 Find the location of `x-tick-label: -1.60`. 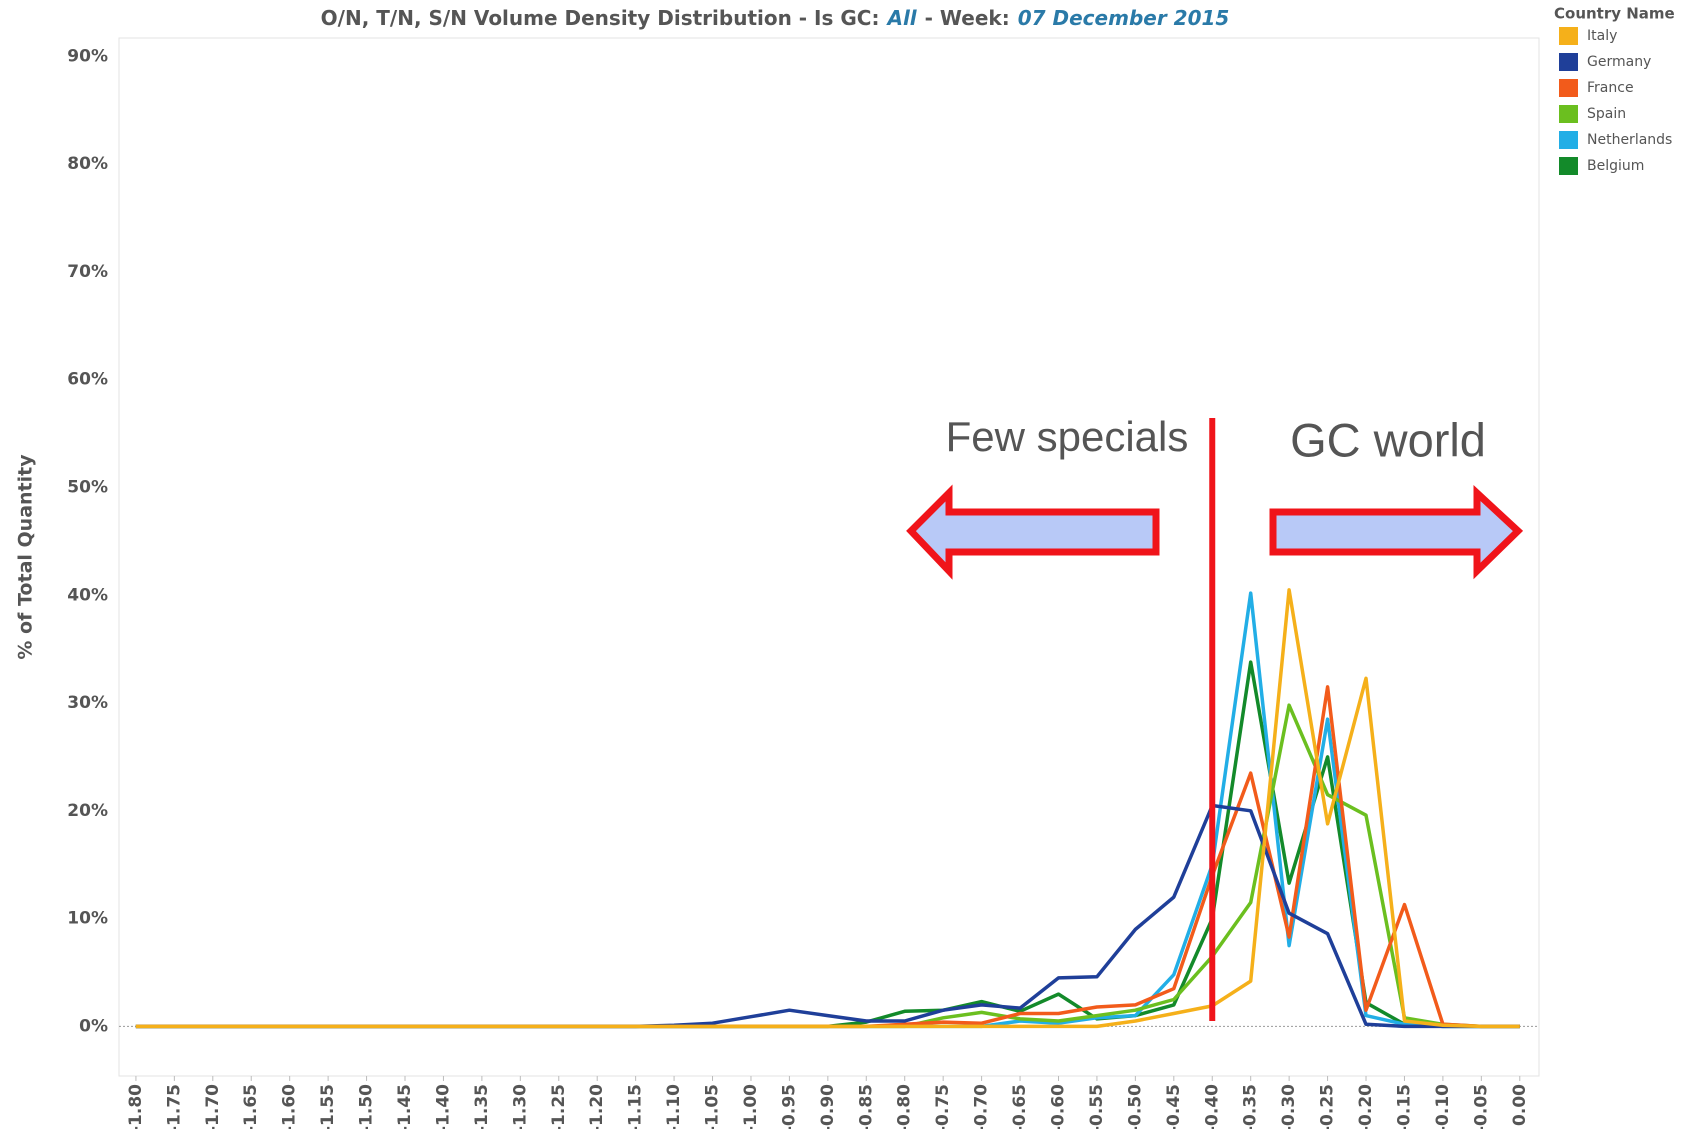

x-tick-label: -1.60 is located at coordinates (290, 1106).